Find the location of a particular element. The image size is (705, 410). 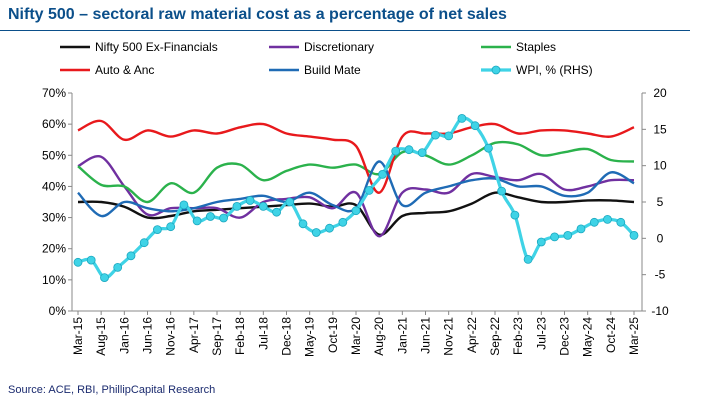

legend-label: Discretionary is located at coordinates (339, 47).